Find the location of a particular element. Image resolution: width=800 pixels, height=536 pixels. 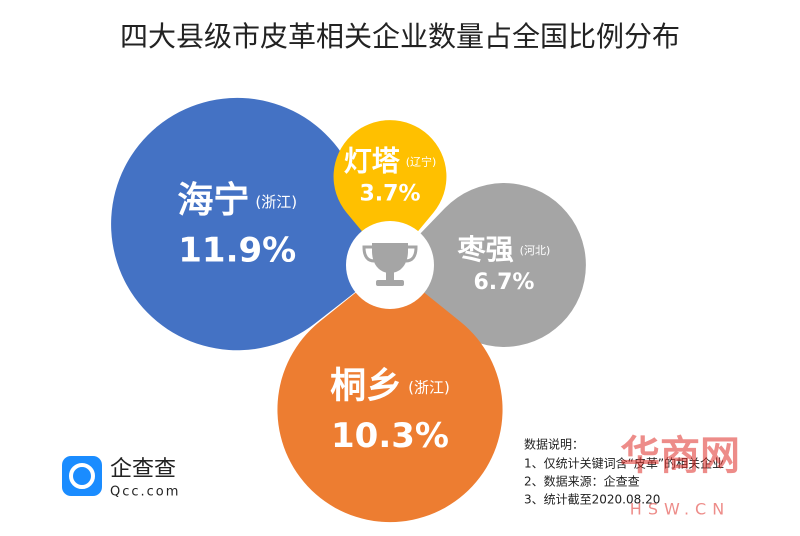

logo: 企查查 Qcc.com is located at coordinates (121, 478).